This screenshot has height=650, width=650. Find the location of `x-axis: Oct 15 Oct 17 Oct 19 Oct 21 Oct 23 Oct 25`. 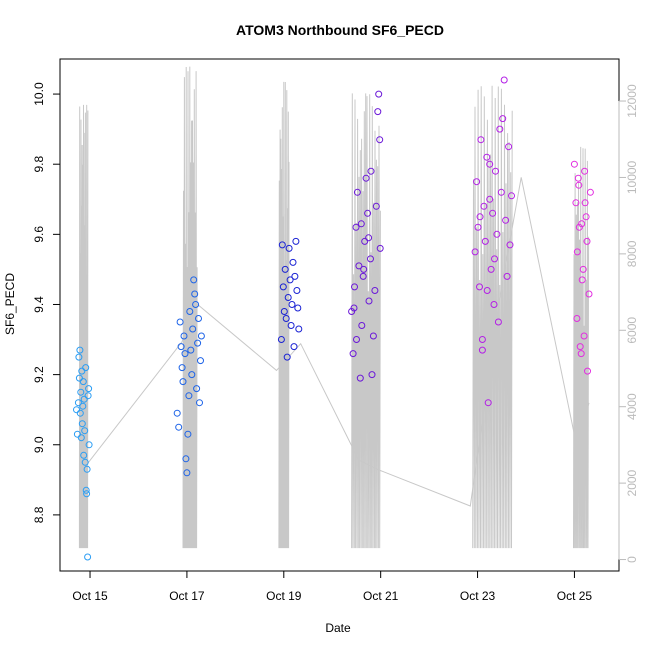

x-axis: Oct 15 Oct 17 Oct 19 Oct 21 Oct 23 Oct 25 is located at coordinates (332, 586).